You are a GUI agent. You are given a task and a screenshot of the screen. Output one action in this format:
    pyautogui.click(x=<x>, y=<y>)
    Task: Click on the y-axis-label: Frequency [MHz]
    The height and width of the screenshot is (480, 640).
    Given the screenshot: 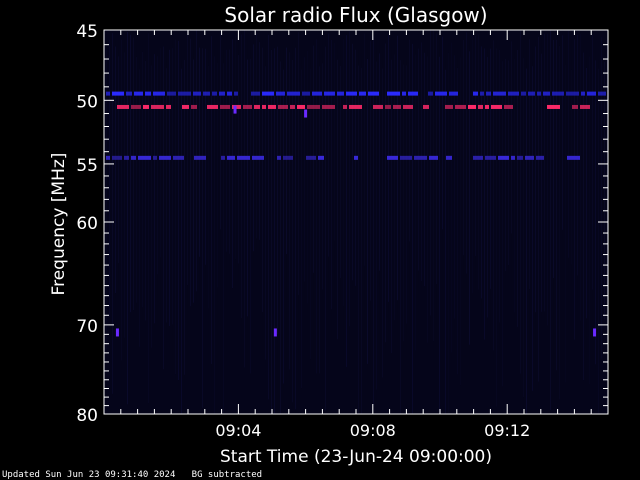 What is the action you would take?
    pyautogui.click(x=59, y=224)
    